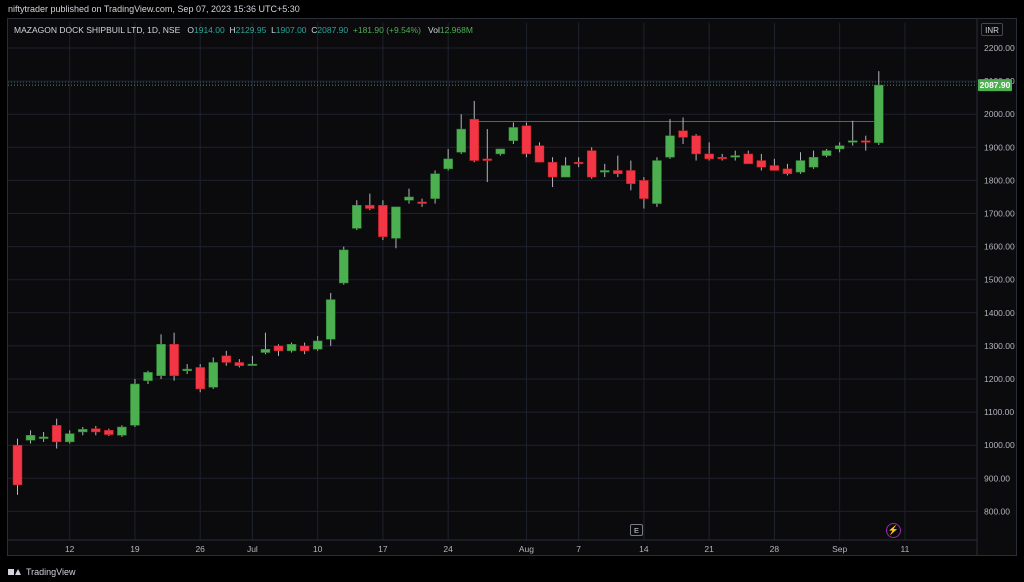 This screenshot has height=582, width=1024. Describe the element at coordinates (999, 412) in the screenshot. I see `y-tick-label: 1100.00` at that location.